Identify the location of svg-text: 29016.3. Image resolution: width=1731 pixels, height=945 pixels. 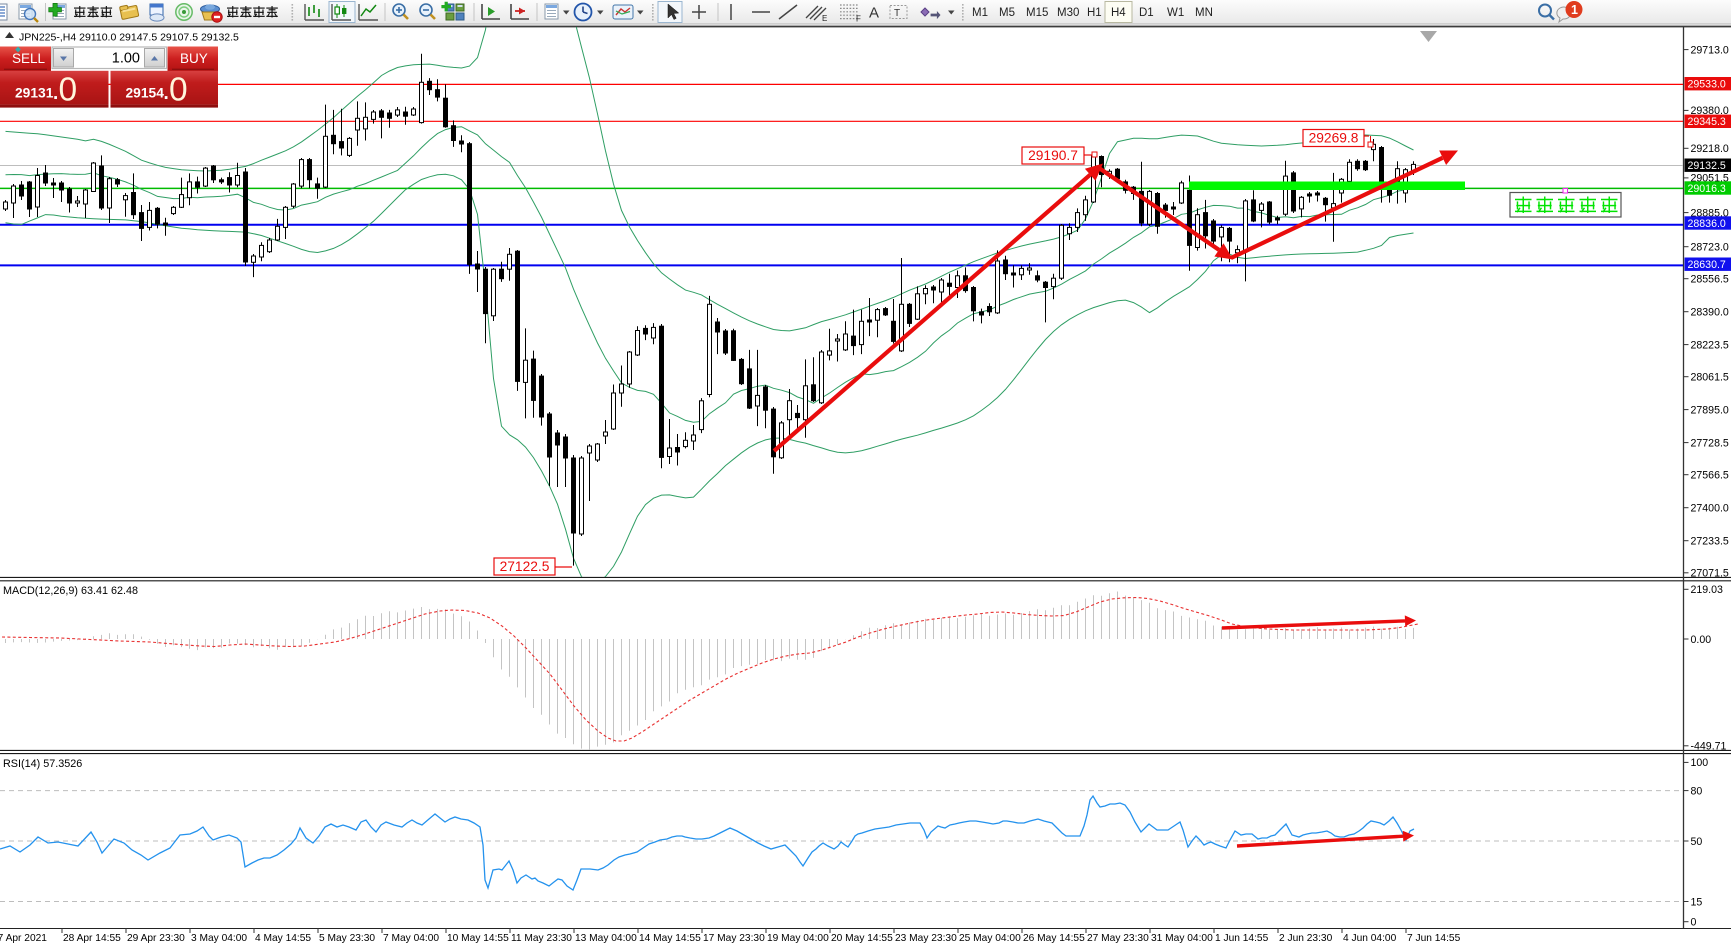
(1707, 189).